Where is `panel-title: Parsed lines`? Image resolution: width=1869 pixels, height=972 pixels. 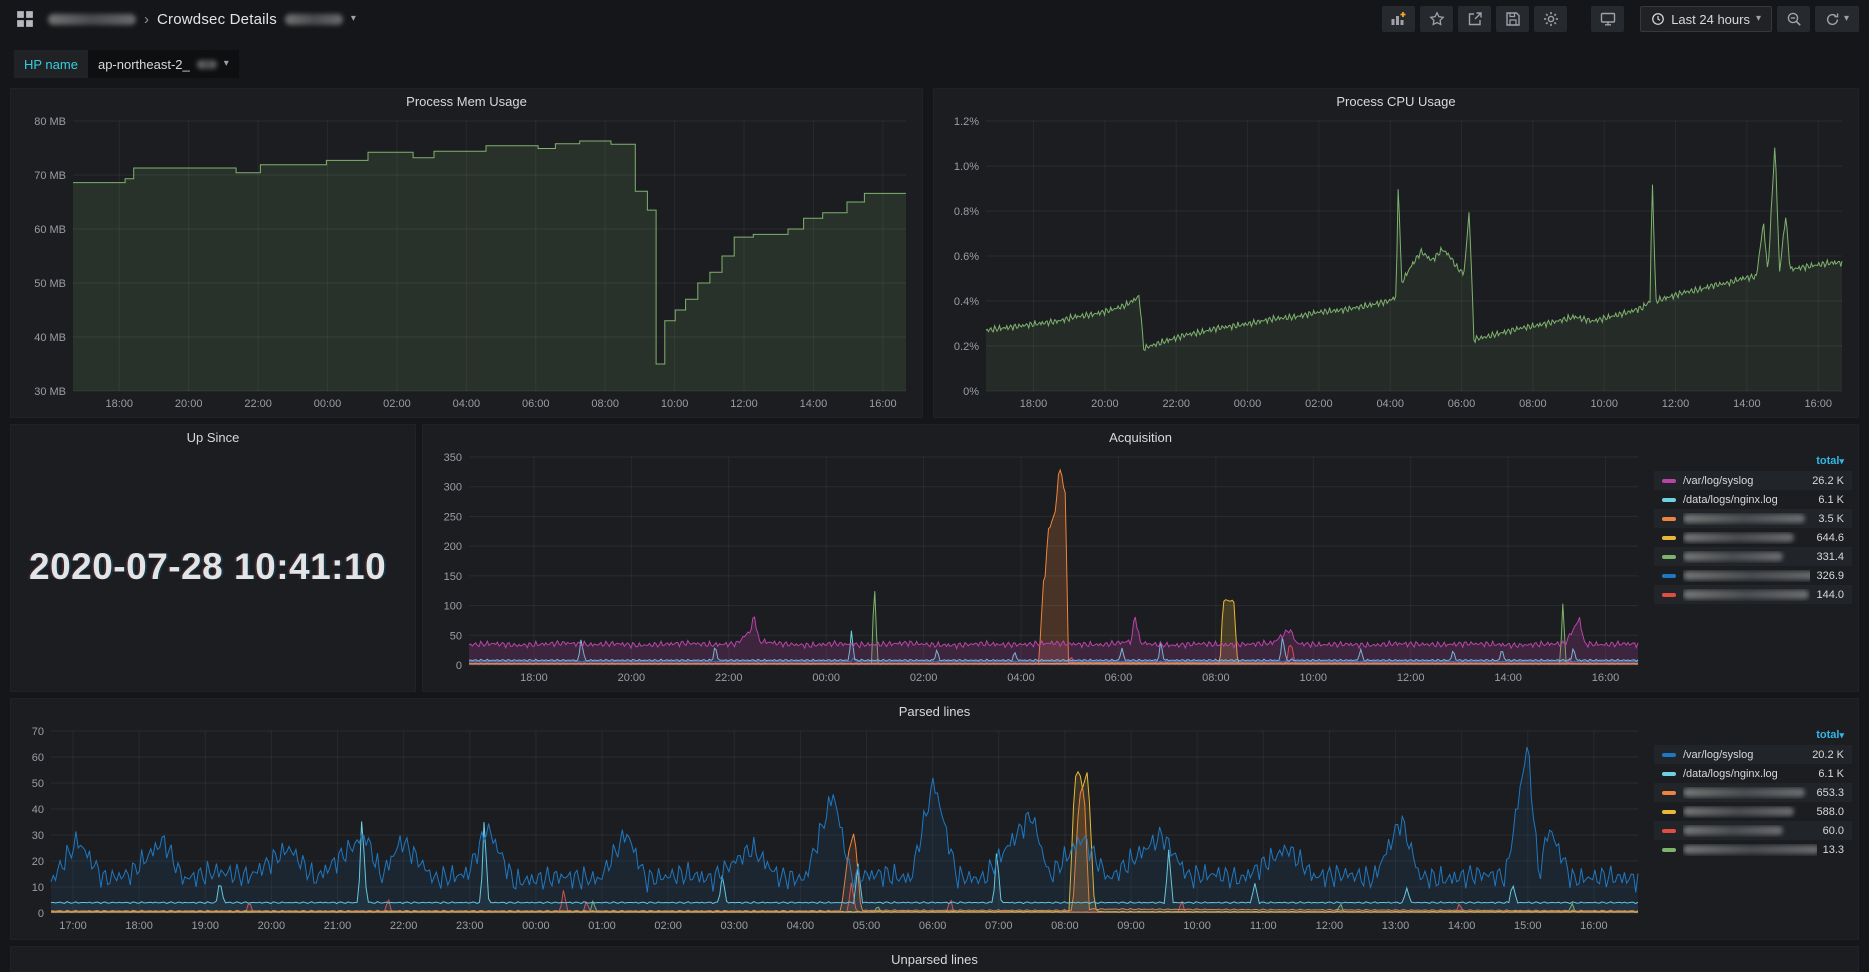 panel-title: Parsed lines is located at coordinates (934, 711).